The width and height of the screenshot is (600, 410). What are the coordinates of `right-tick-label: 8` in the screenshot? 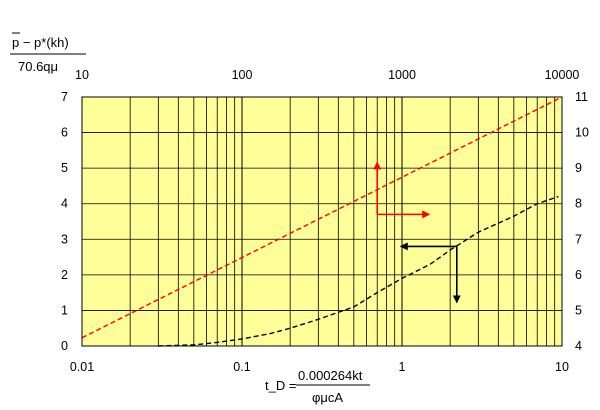 It's located at (578, 204).